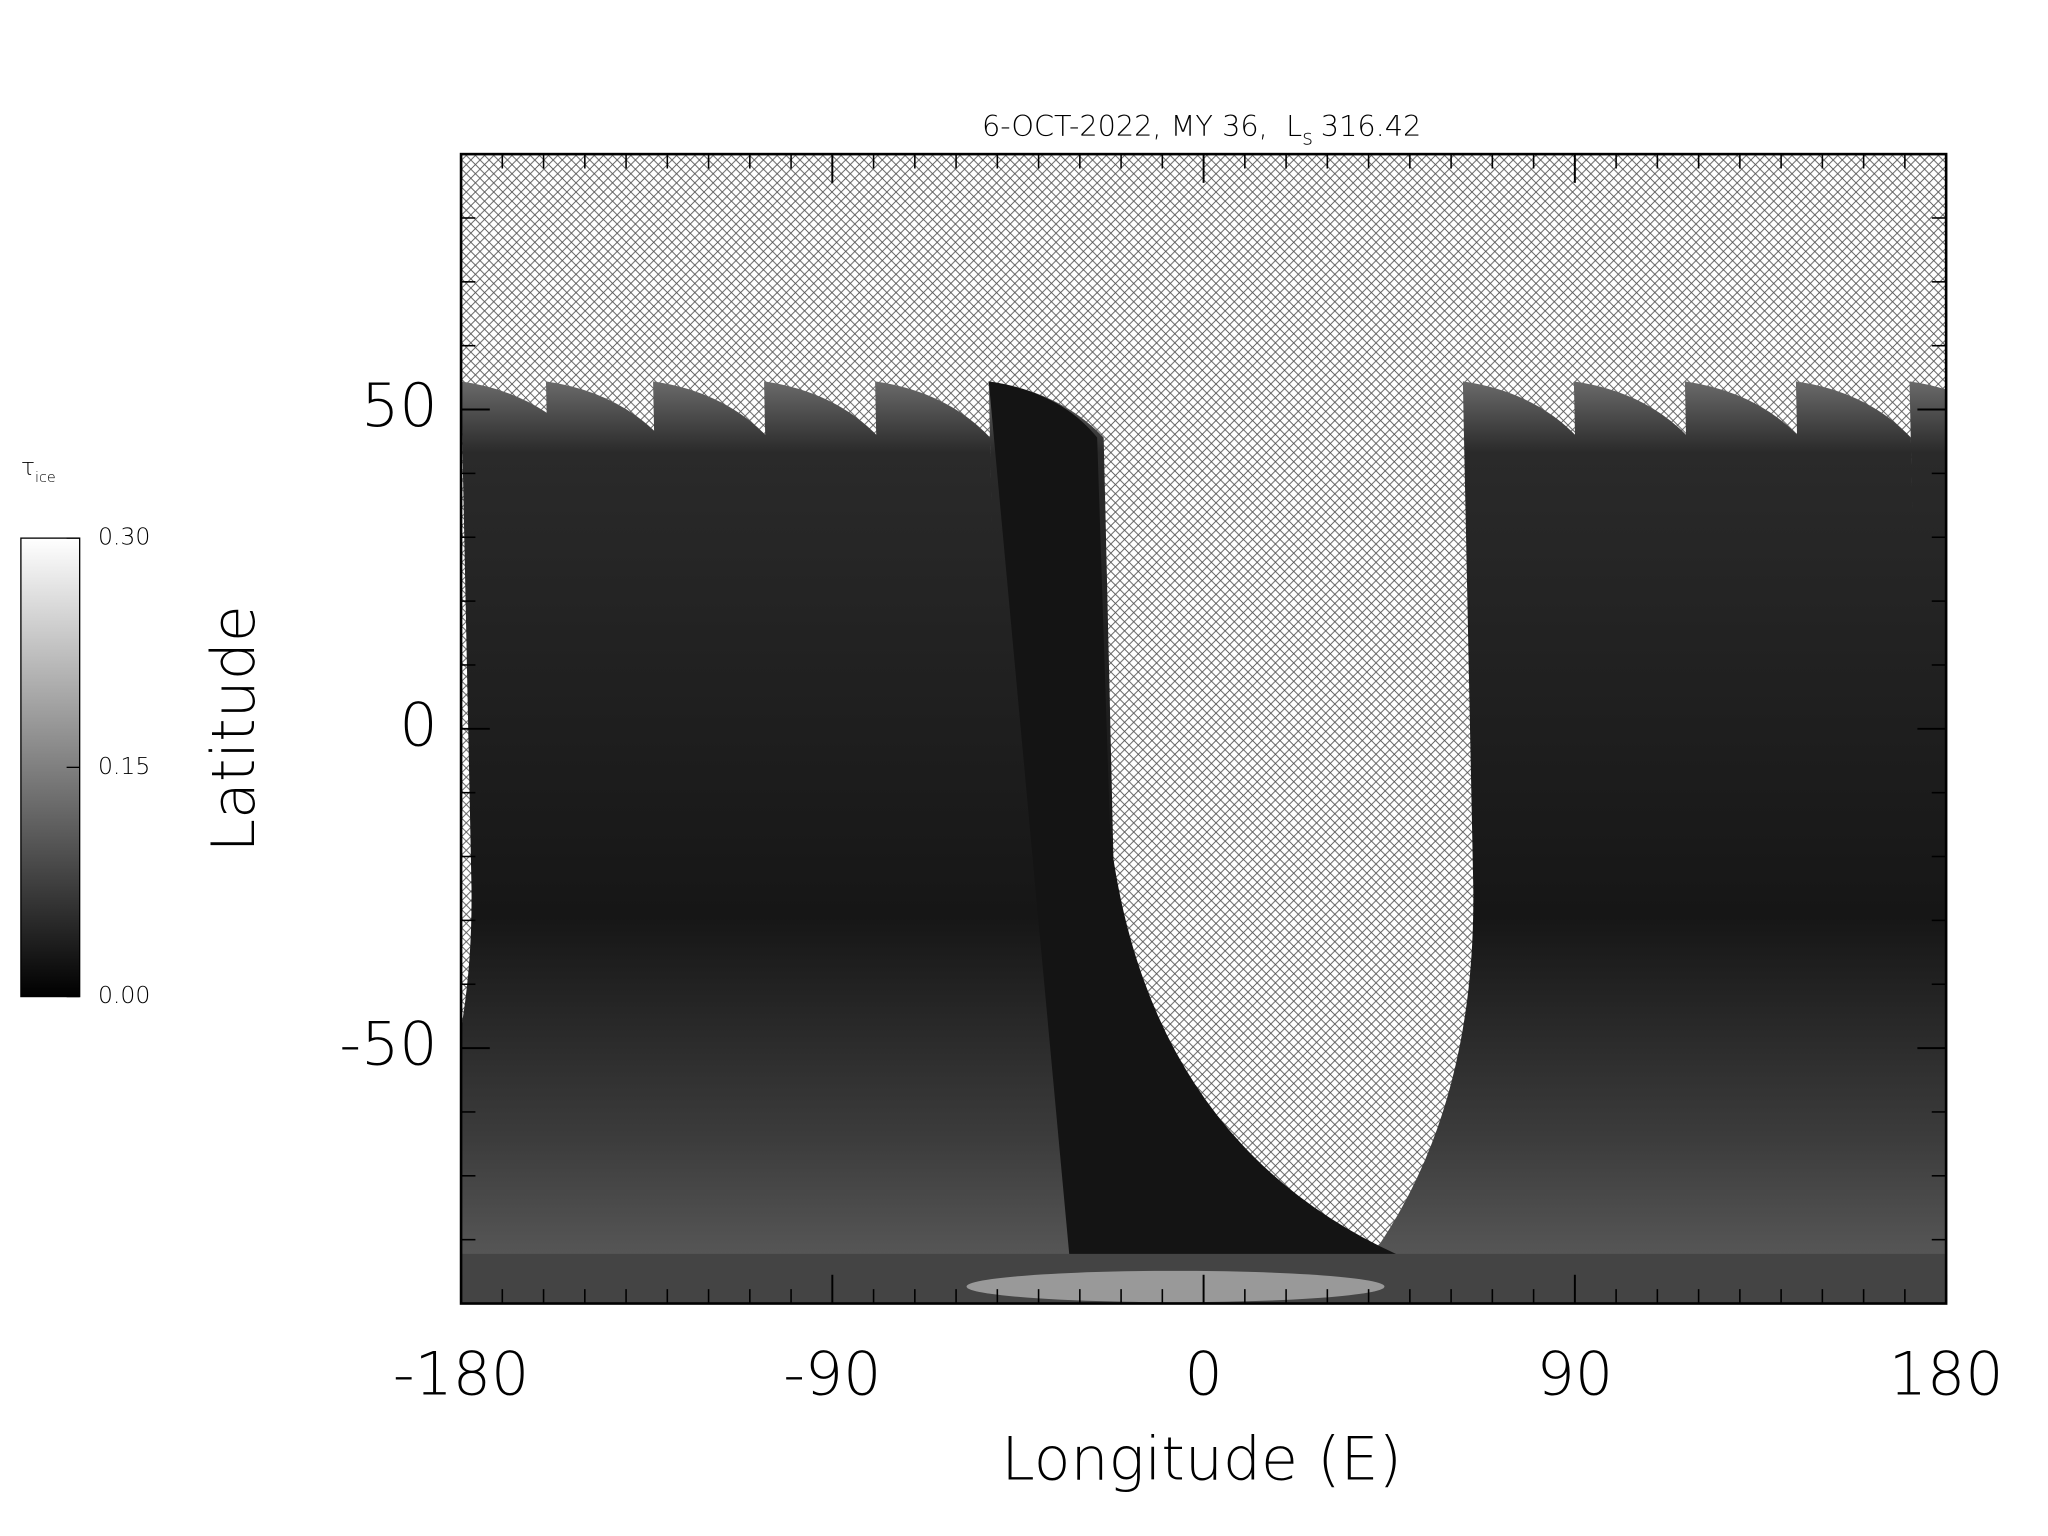 Image resolution: width=2048 pixels, height=1536 pixels. What do you see at coordinates (1201, 1459) in the screenshot?
I see `x-axis-label: Longitude (E)` at bounding box center [1201, 1459].